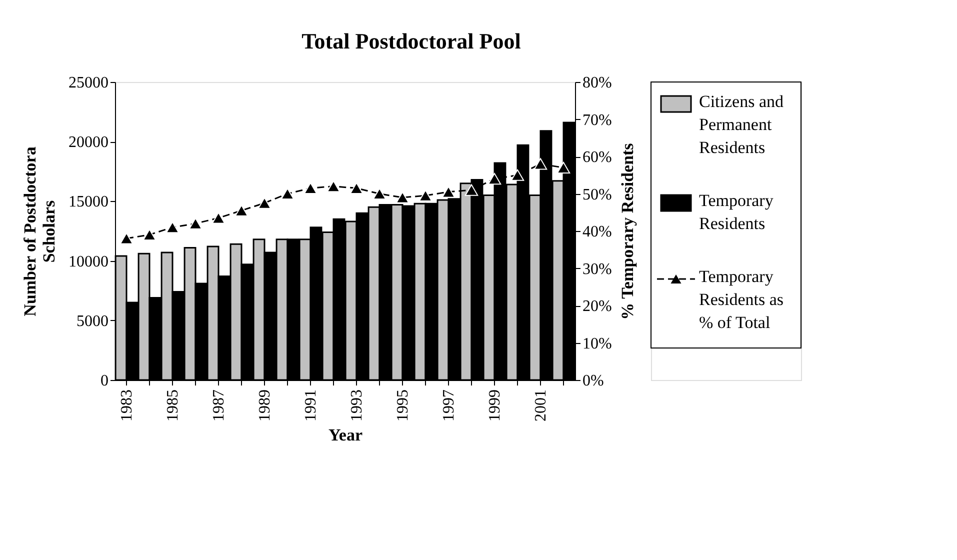  Describe the element at coordinates (219, 406) in the screenshot. I see `x-tick-label: 1987` at that location.